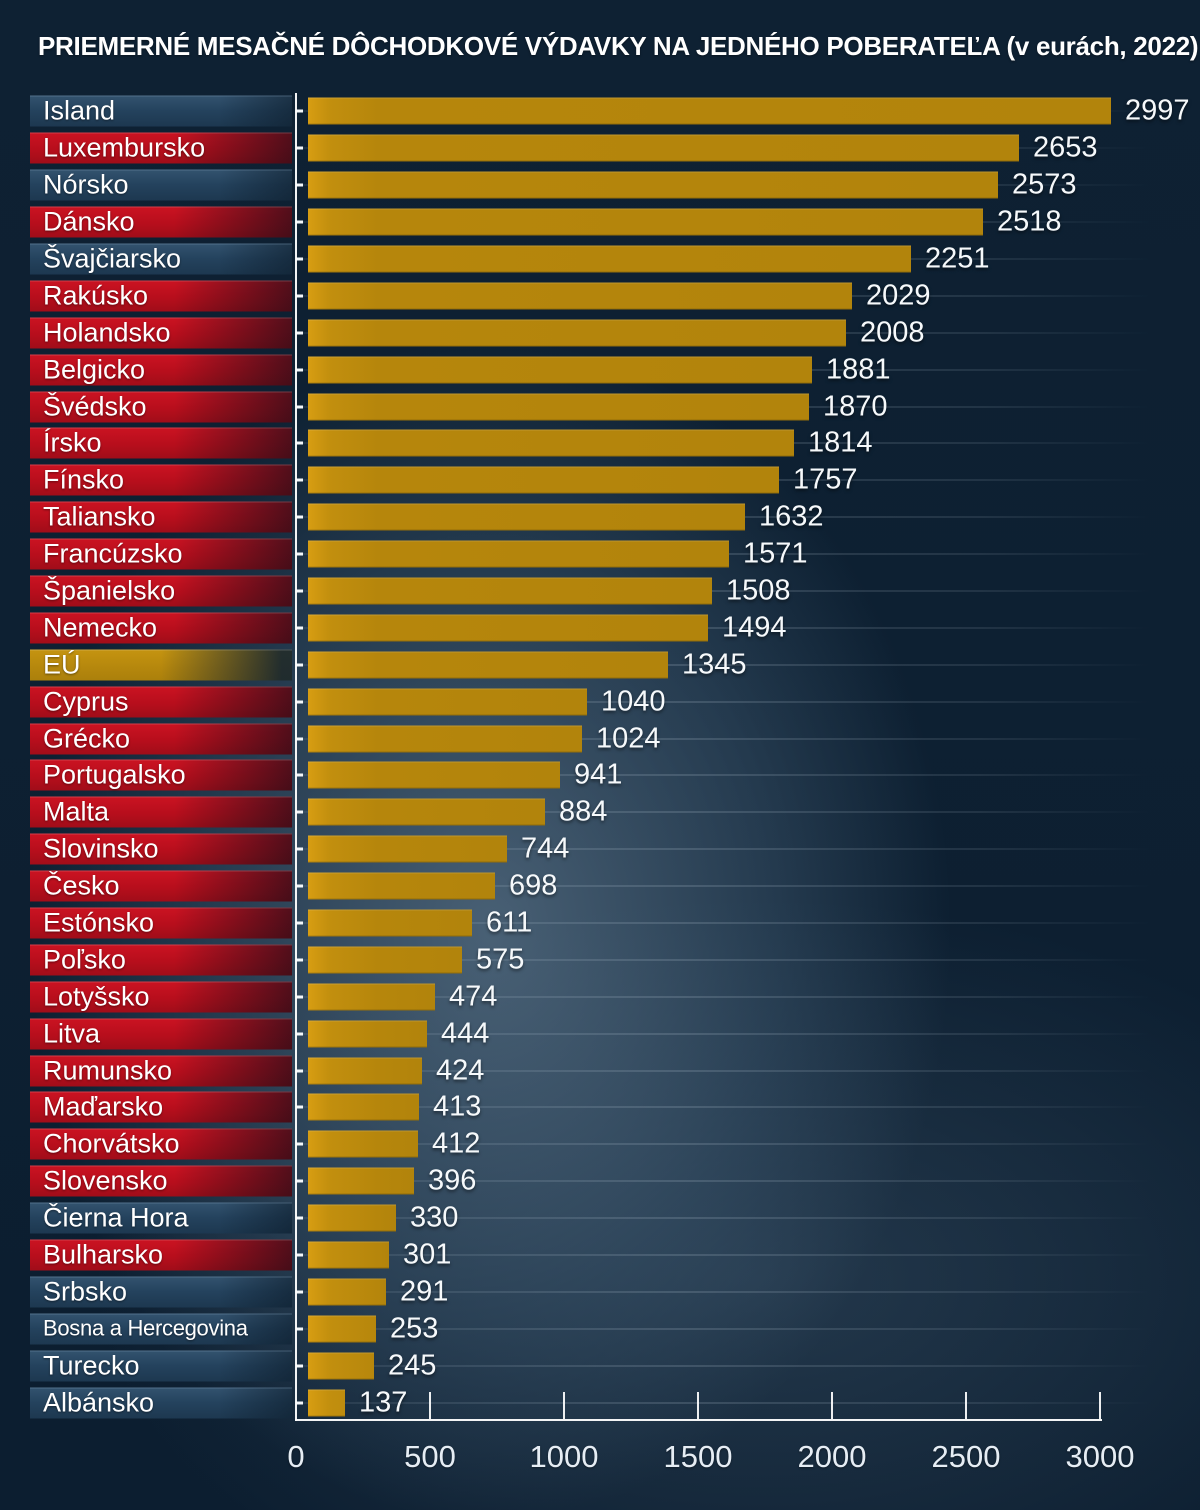 This screenshot has height=1510, width=1200. Describe the element at coordinates (81, 885) in the screenshot. I see `country-label-text: Česko` at that location.